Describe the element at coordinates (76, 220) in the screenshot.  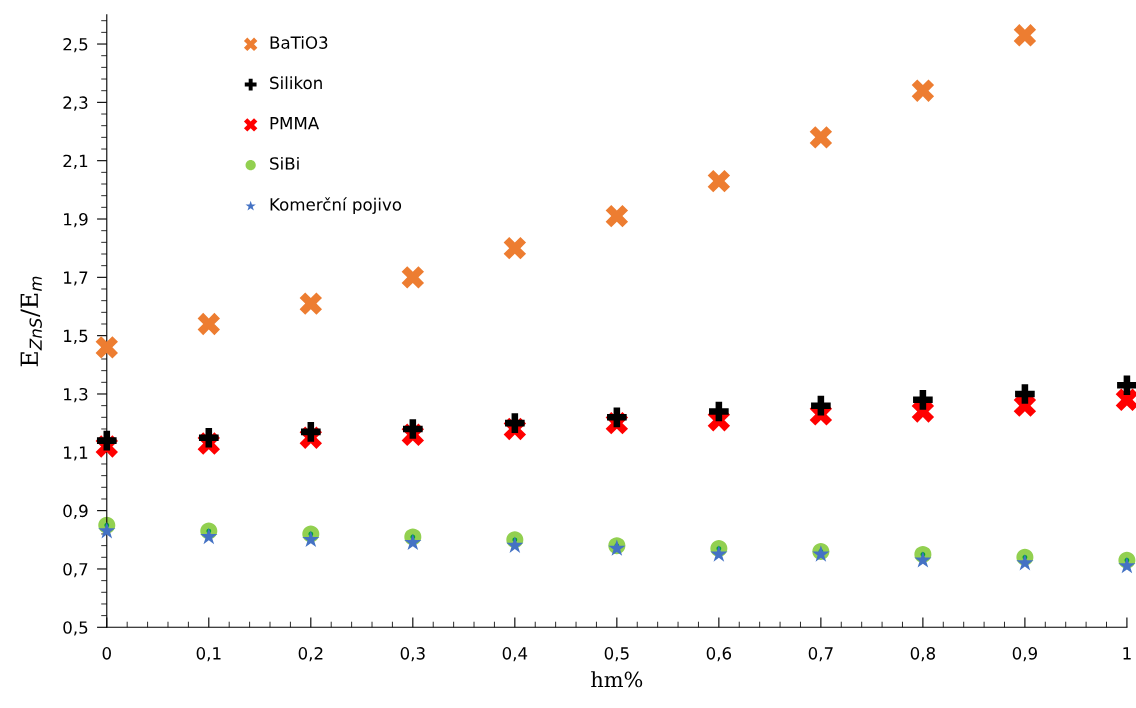
I see `y-tick-label: 1,9` at that location.